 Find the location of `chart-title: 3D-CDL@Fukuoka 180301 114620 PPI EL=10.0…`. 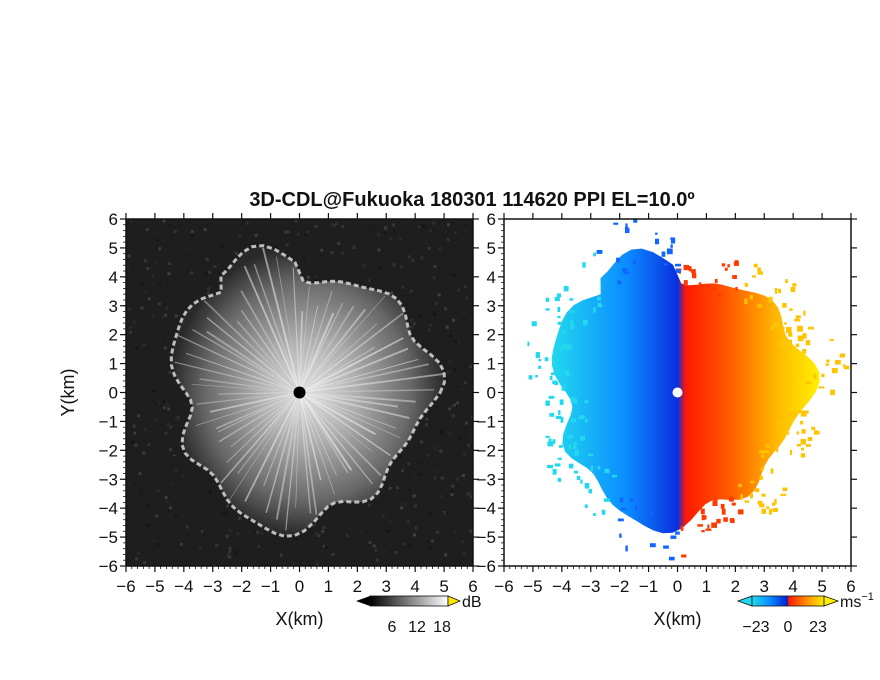

chart-title: 3D-CDL@Fukuoka 180301 114620 PPI EL=10.0… is located at coordinates (471, 200).